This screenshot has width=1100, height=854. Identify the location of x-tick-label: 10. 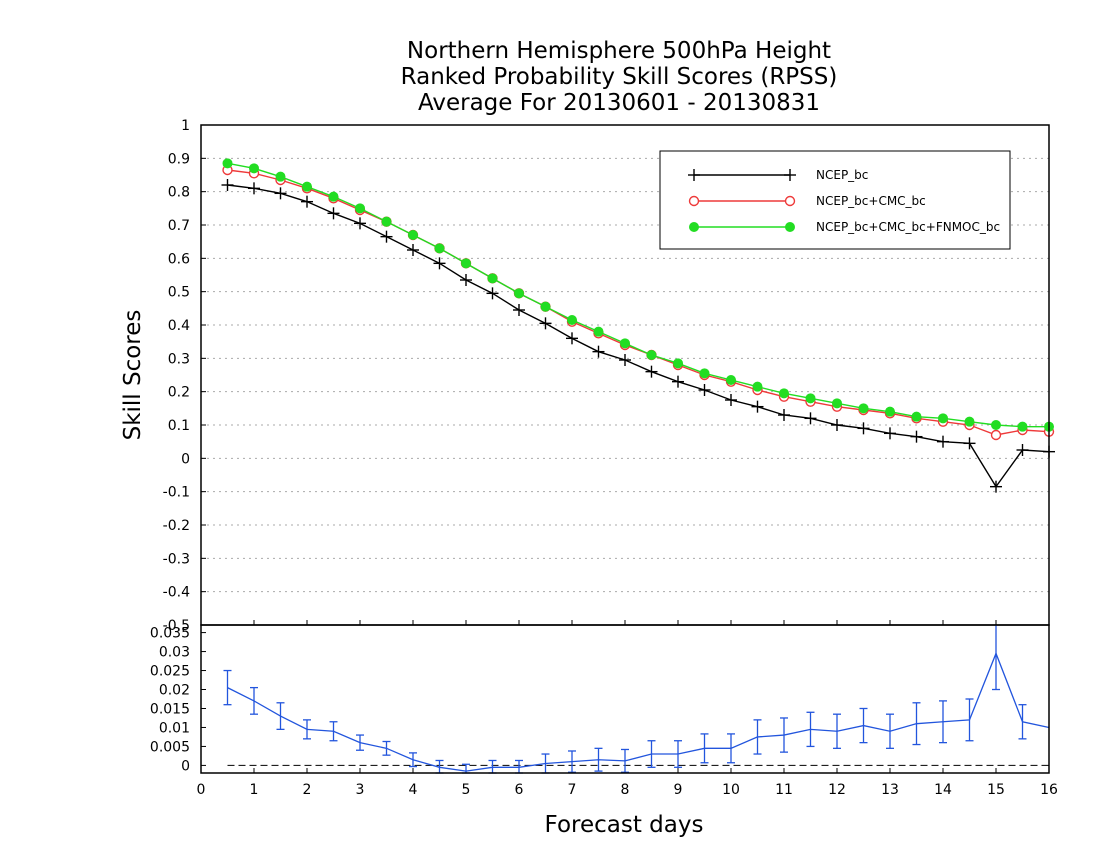
(731, 790).